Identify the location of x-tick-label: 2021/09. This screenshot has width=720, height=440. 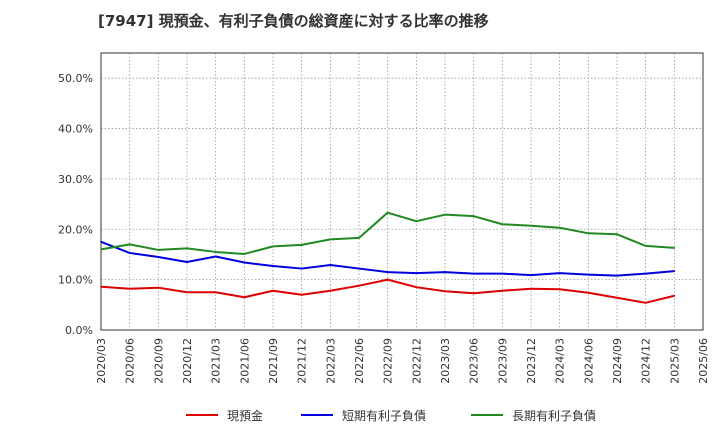
(273, 361).